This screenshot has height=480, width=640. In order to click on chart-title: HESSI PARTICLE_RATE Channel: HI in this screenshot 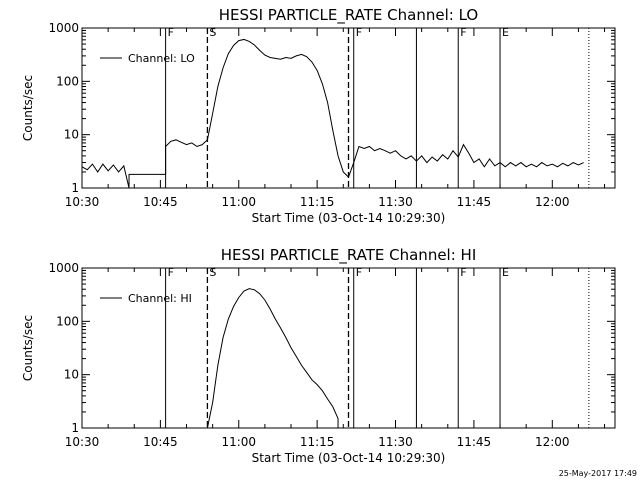, I will do `click(349, 255)`.